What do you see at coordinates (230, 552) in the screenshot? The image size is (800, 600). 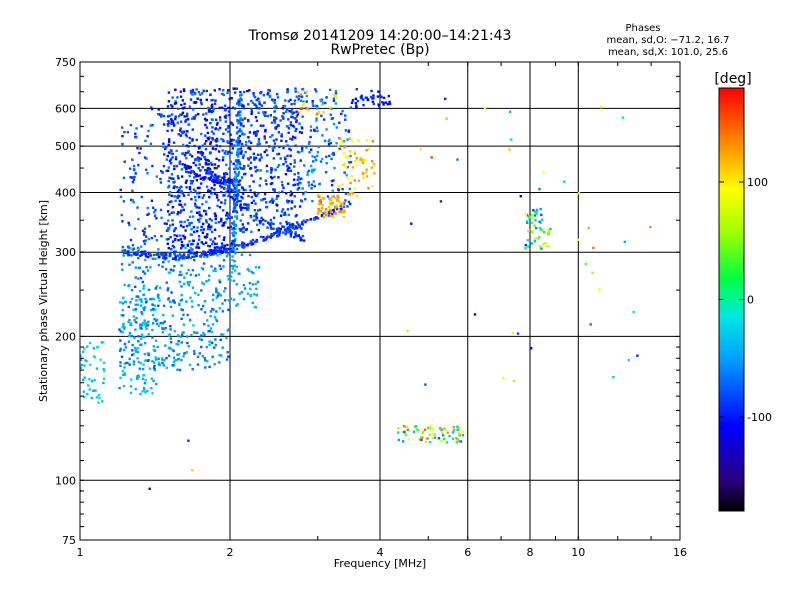 I see `x-tick-label: 2` at bounding box center [230, 552].